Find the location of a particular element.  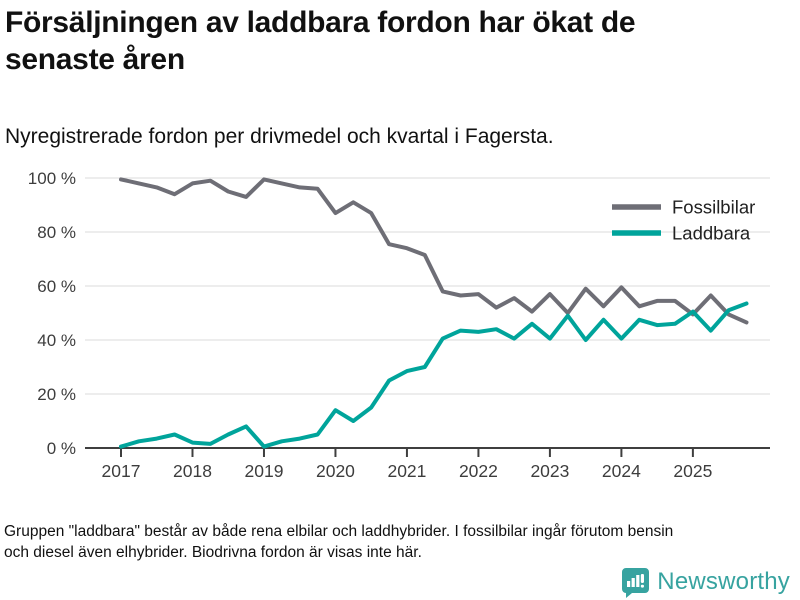

y-tick-label: 0 % is located at coordinates (61, 448).